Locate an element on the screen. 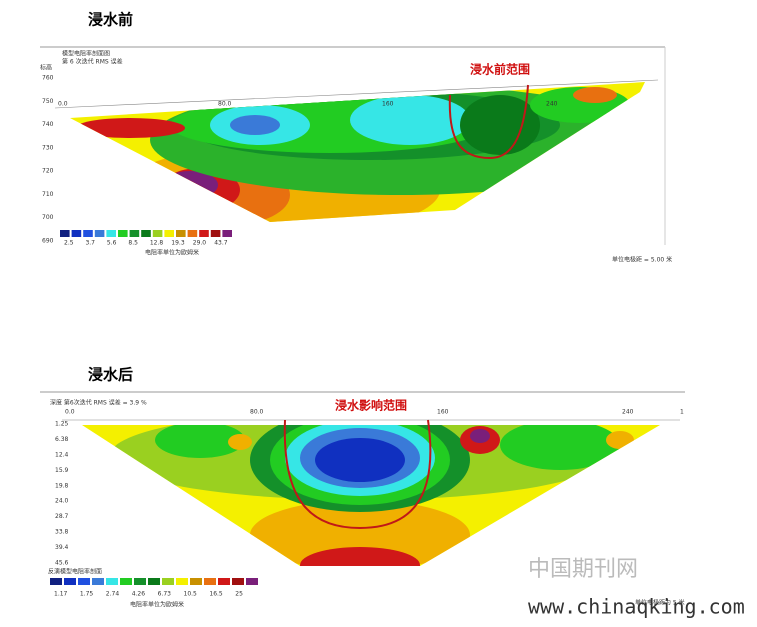 The image size is (757, 627). y-tick-label: 12.4 is located at coordinates (62, 454).